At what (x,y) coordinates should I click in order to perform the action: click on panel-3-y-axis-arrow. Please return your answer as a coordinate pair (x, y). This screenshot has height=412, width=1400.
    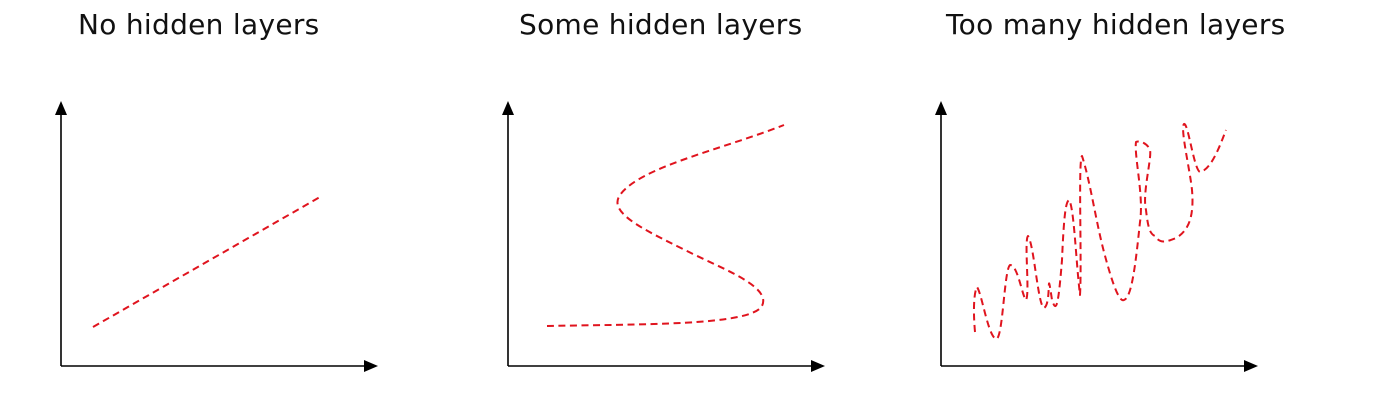
    Looking at the image, I should click on (941, 108).